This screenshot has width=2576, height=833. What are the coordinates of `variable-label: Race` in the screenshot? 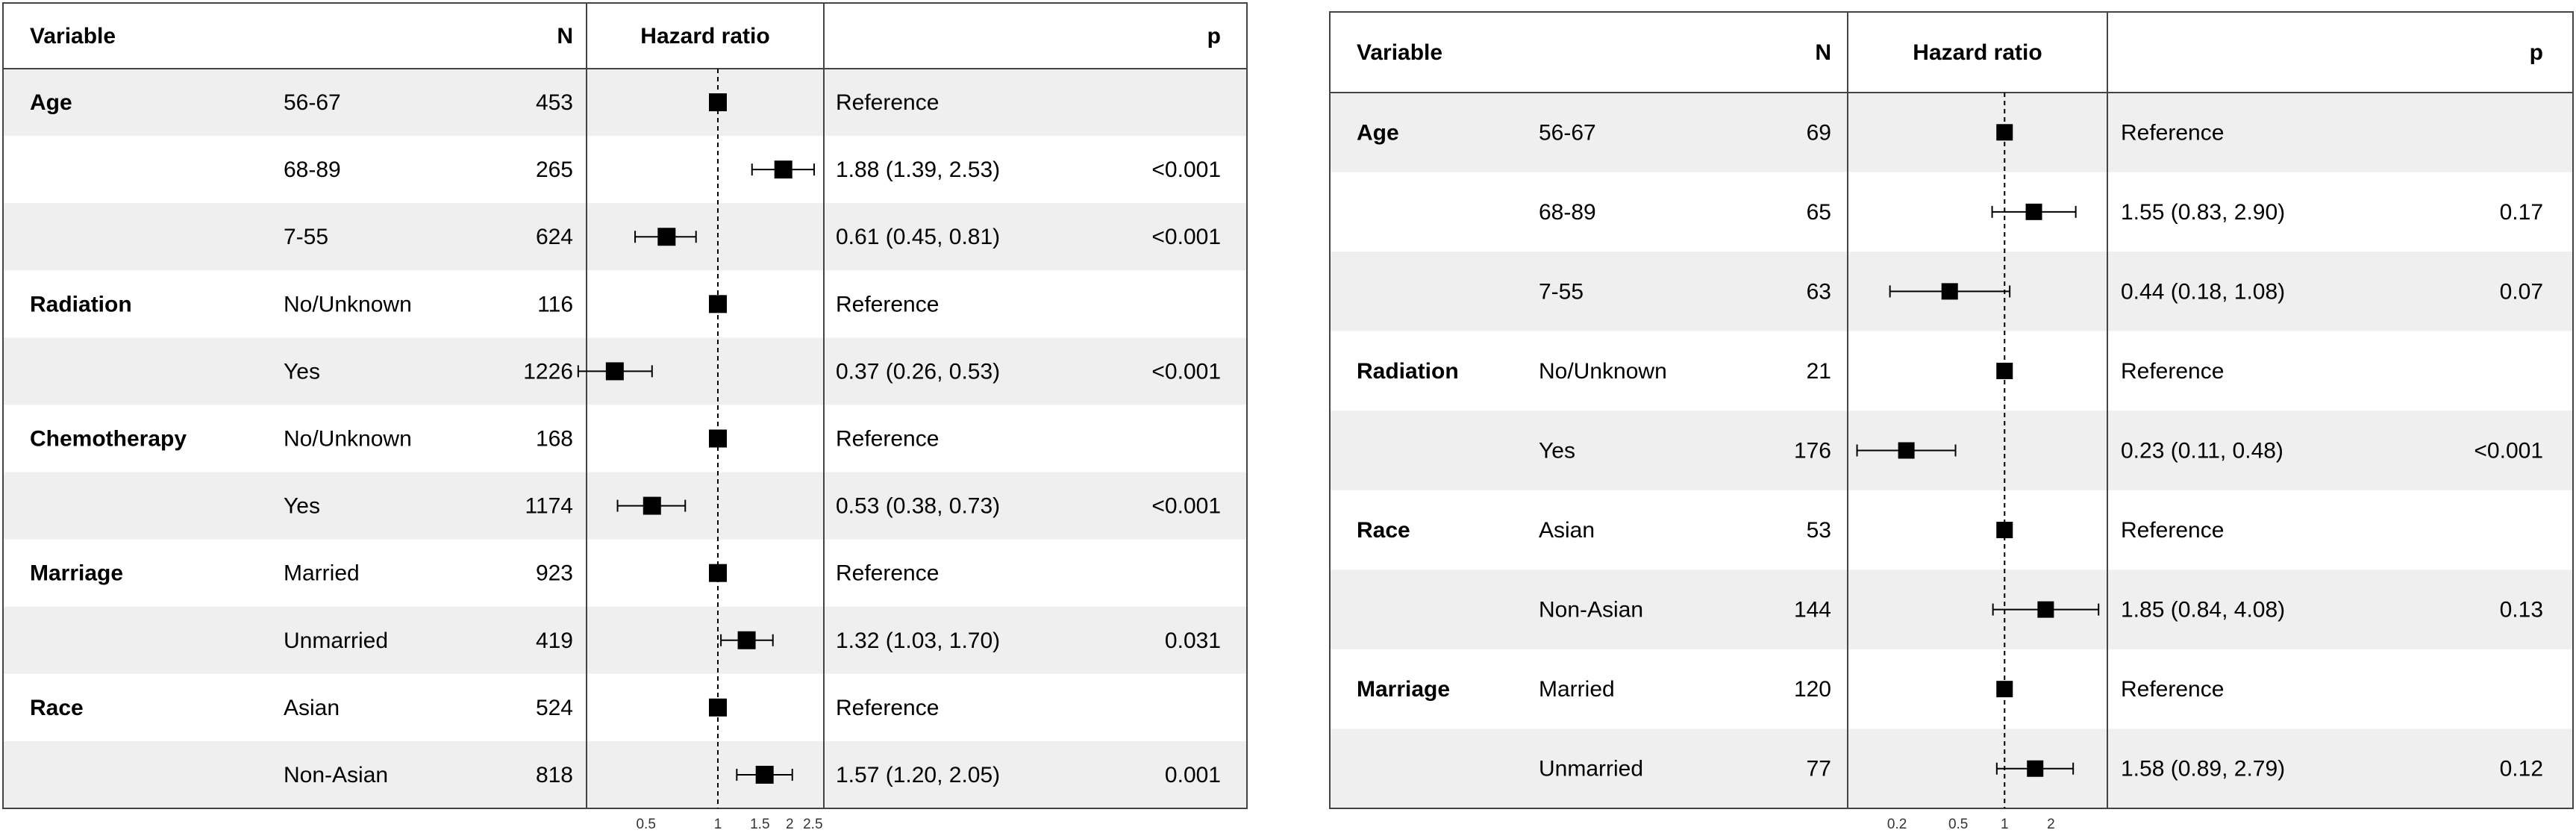 It's located at (1383, 530).